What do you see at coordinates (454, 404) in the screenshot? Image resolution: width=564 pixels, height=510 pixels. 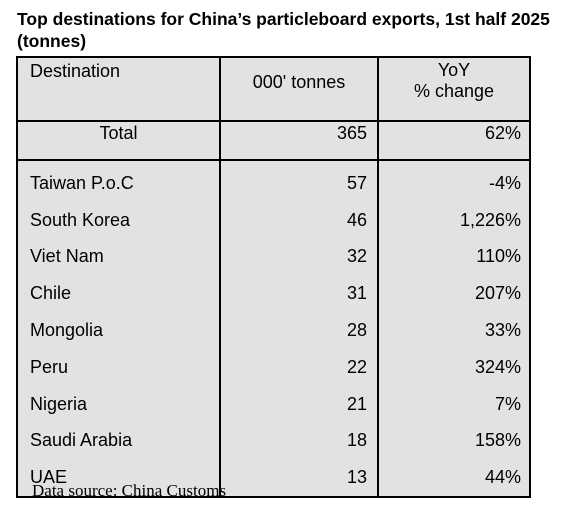 I see `cell-yoy: 7%` at bounding box center [454, 404].